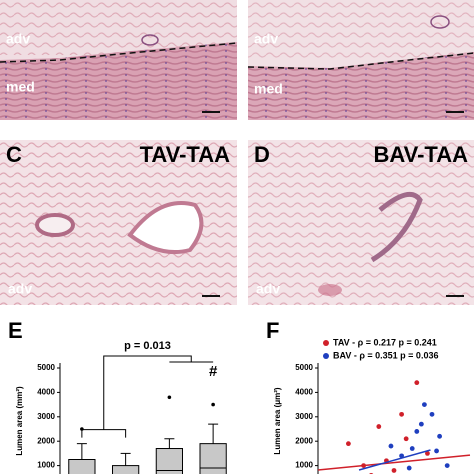 The image size is (474, 474). What do you see at coordinates (385, 355) in the screenshot?
I see `legend-label: BAV - ρ = 0.351 p = 0.036` at bounding box center [385, 355].